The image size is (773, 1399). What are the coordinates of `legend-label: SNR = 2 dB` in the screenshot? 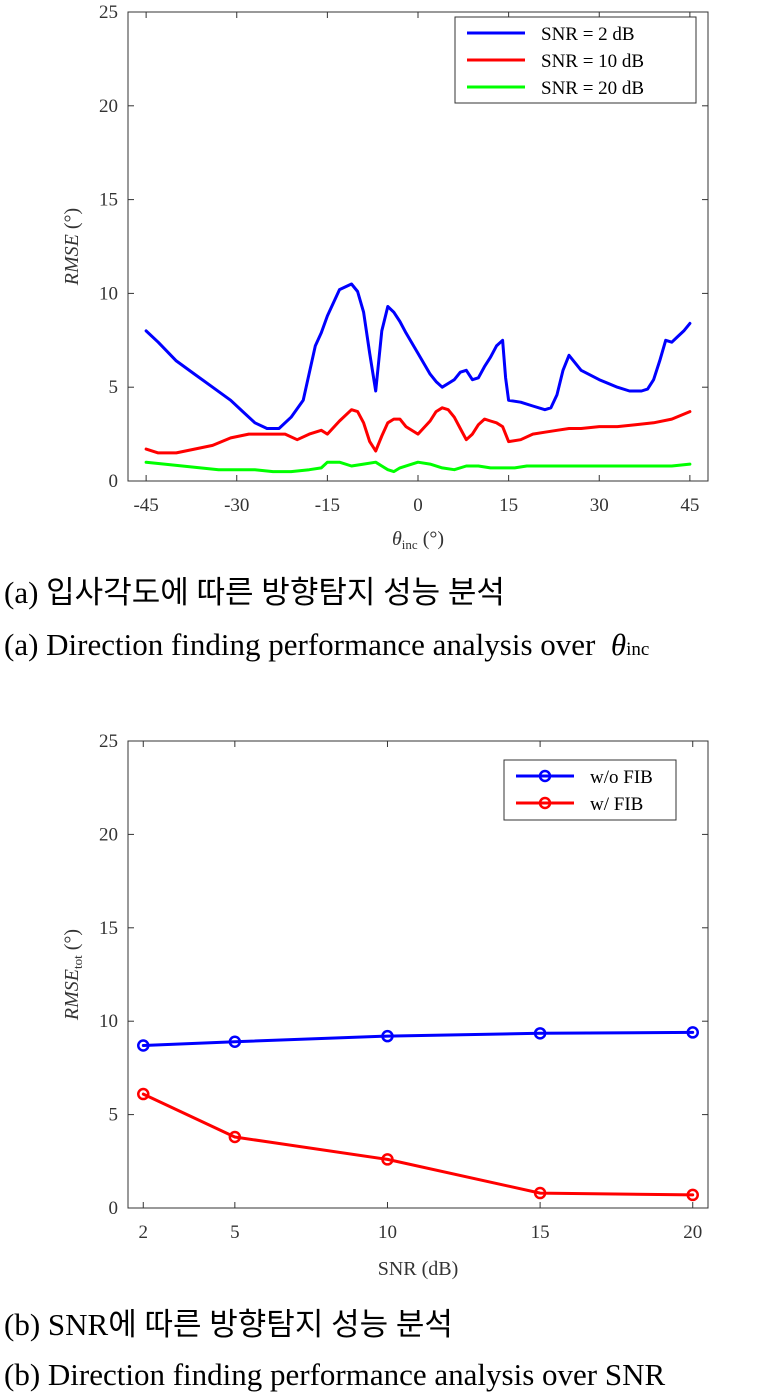 It's located at (588, 34).